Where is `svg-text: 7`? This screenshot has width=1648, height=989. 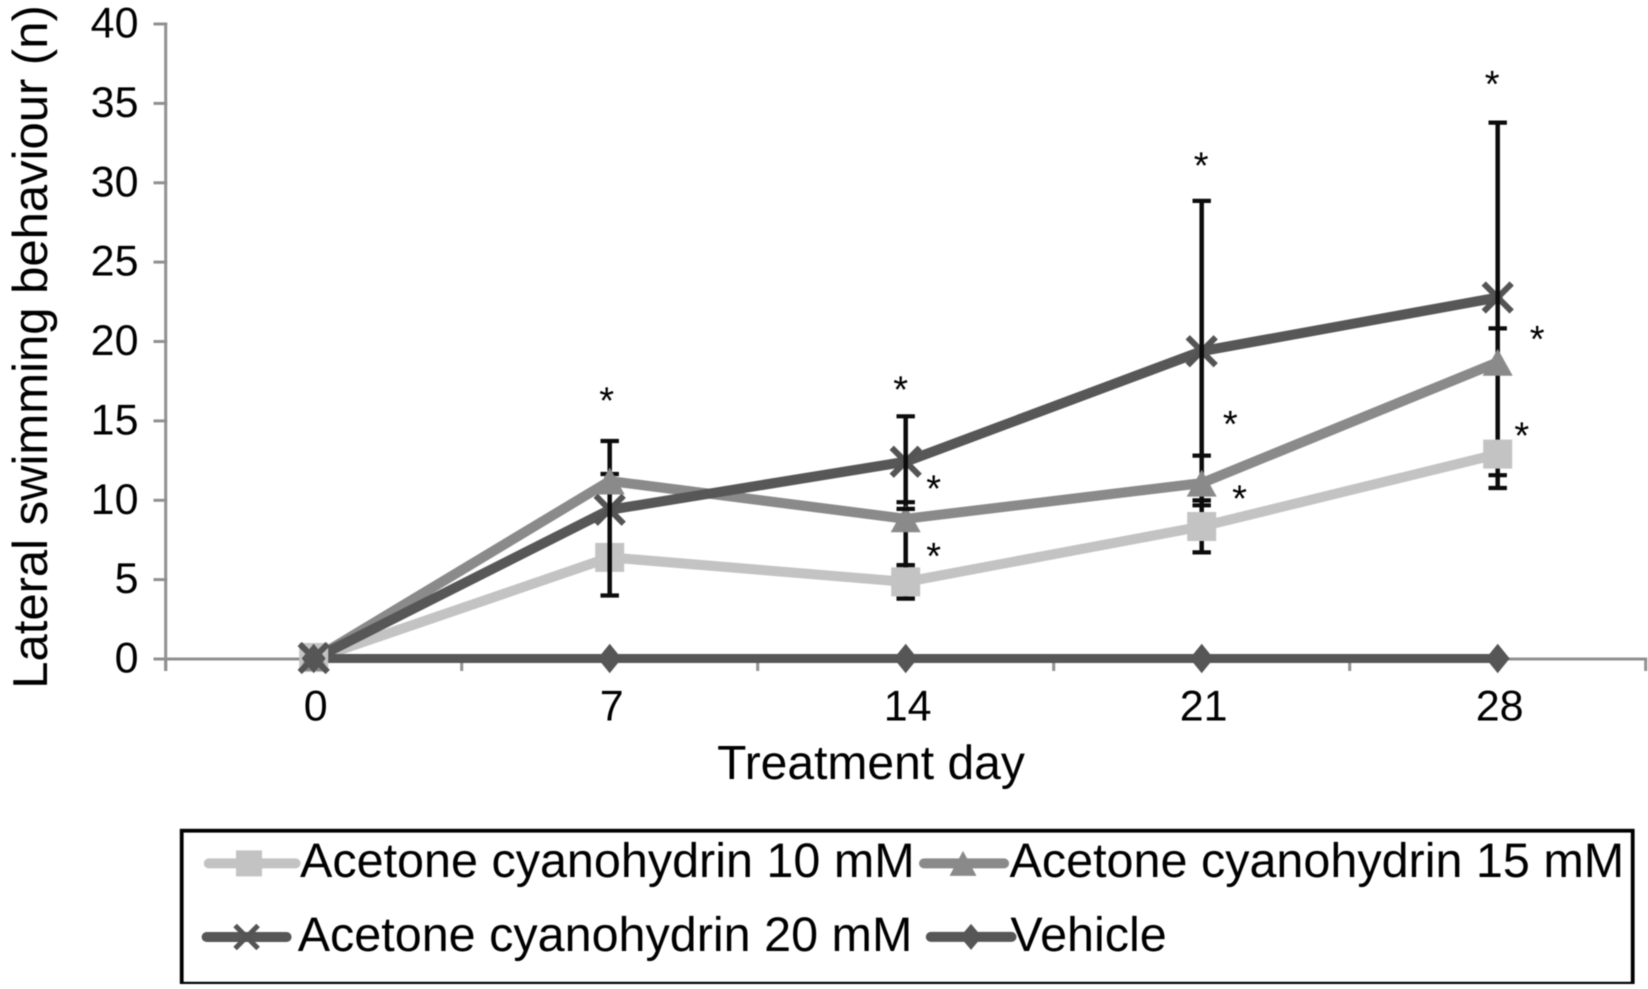
svg-text: 7 is located at coordinates (612, 707).